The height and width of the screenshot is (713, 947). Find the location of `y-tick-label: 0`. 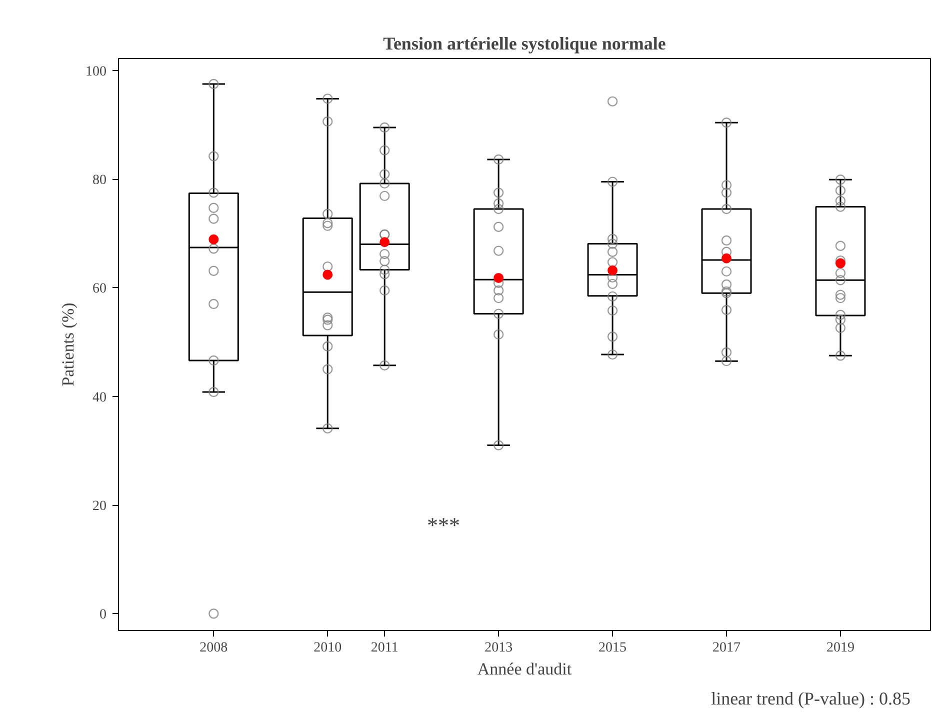

y-tick-label: 0 is located at coordinates (103, 615).